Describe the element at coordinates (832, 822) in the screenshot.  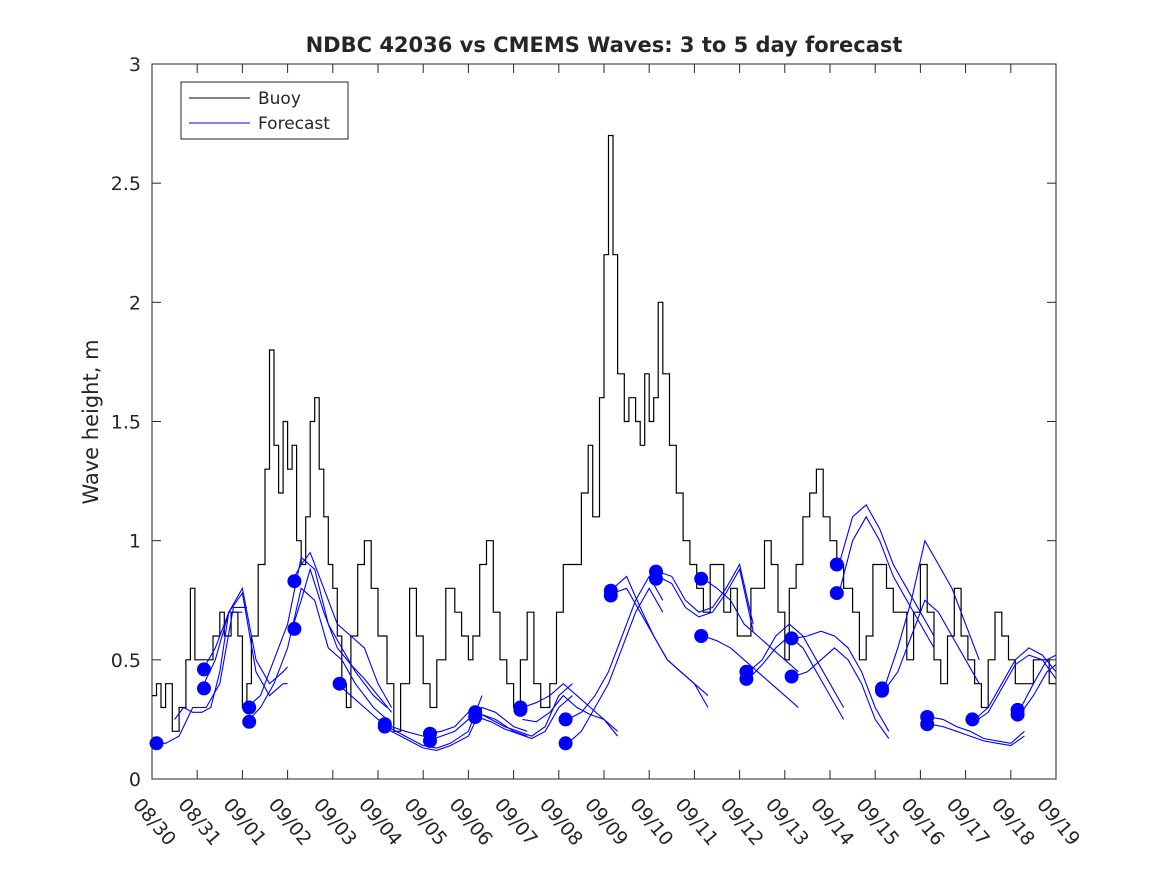
I see `x-tick-label: 09/14` at that location.